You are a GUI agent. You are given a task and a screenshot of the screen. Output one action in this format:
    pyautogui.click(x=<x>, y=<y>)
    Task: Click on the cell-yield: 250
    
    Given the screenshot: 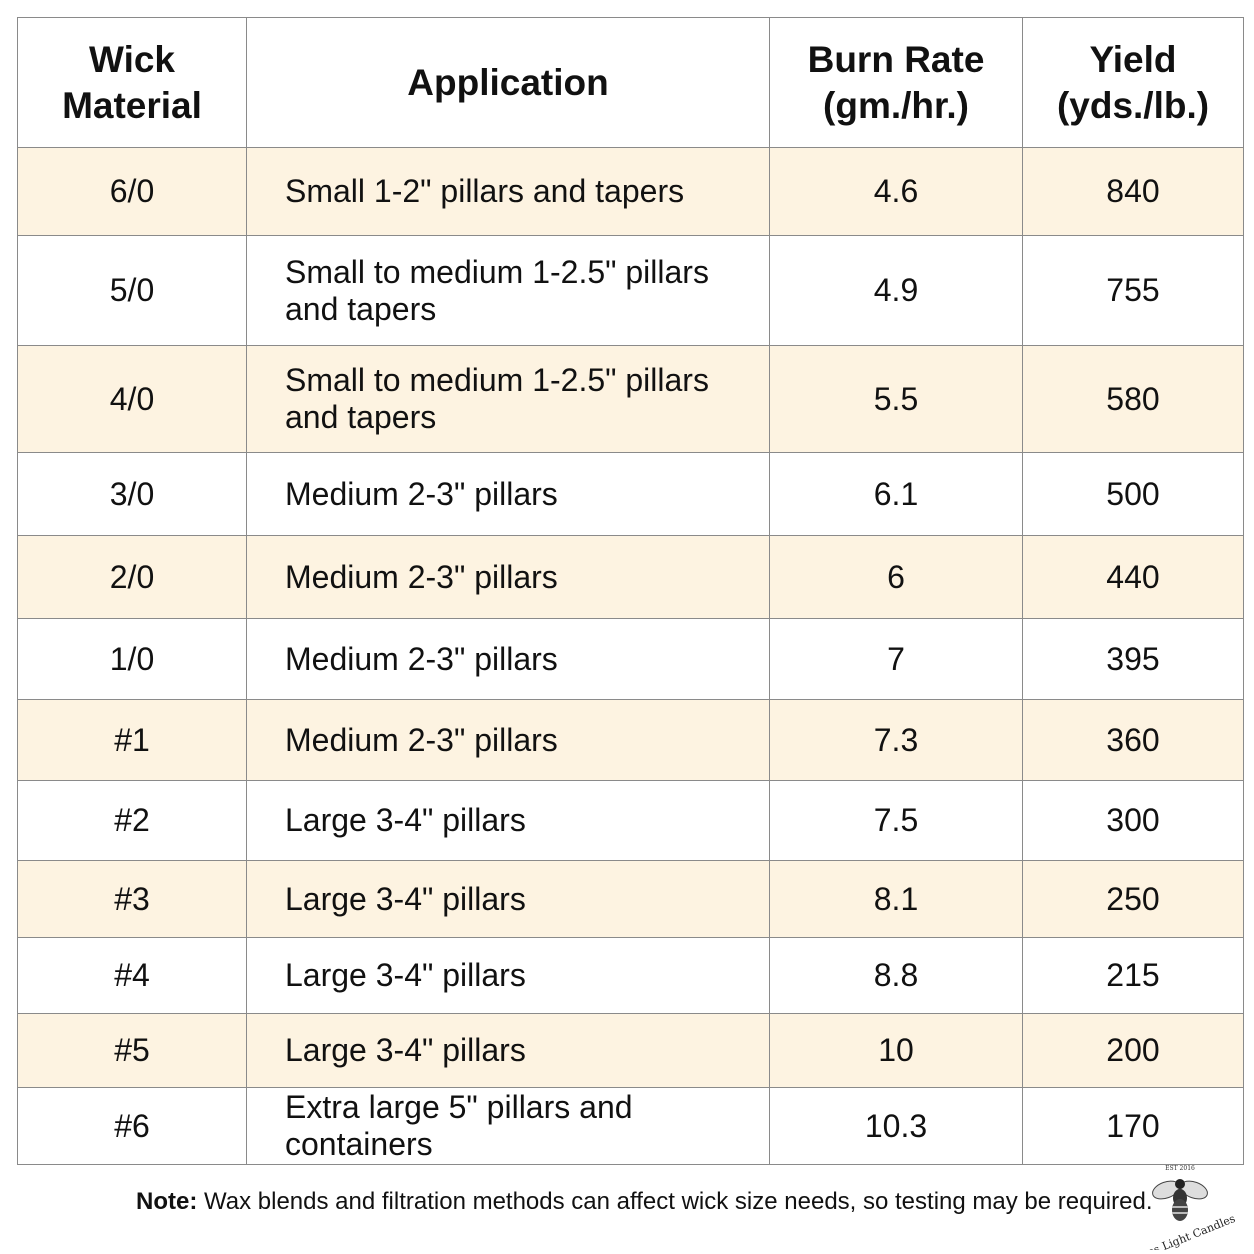 What is the action you would take?
    pyautogui.click(x=1133, y=899)
    